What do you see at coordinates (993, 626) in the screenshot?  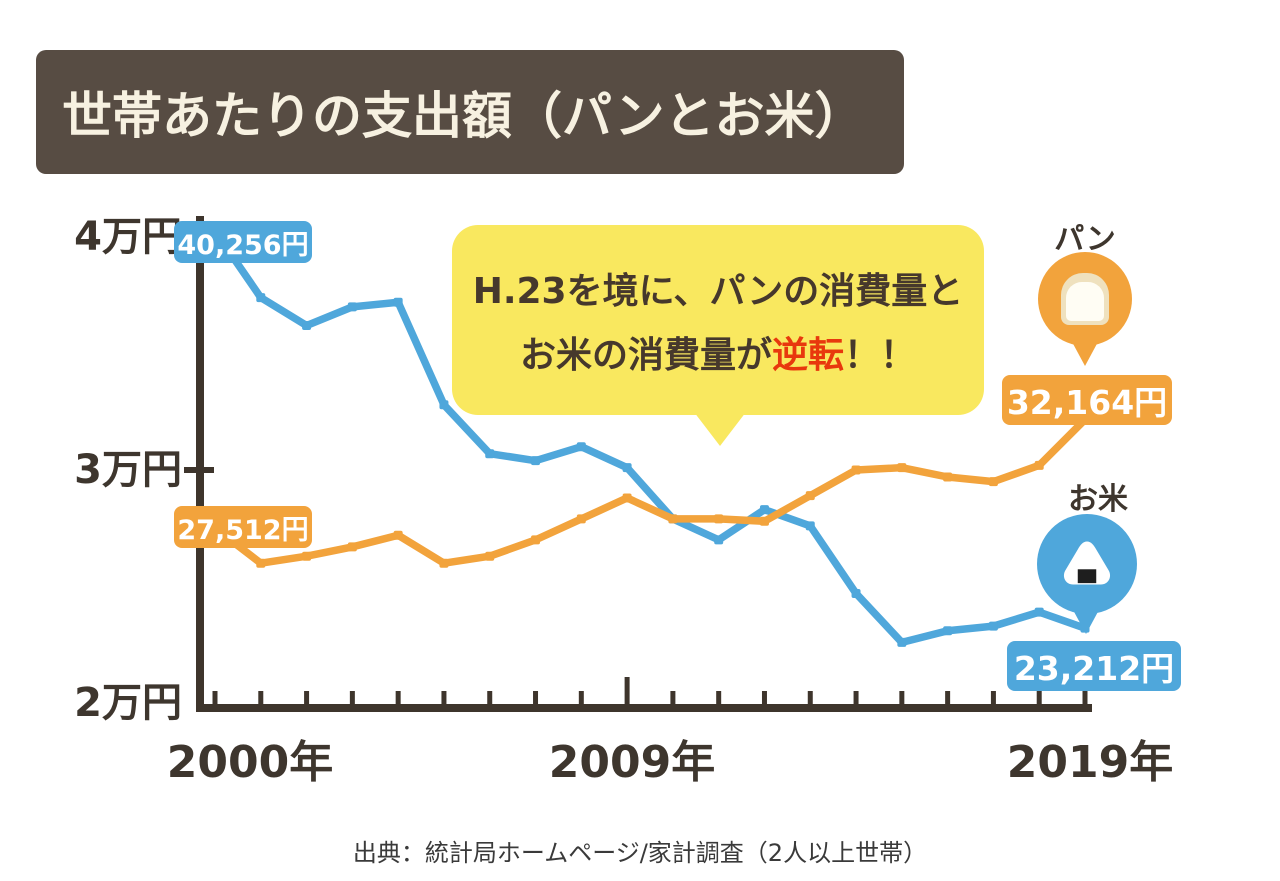 I see `data-point-rice-2017` at bounding box center [993, 626].